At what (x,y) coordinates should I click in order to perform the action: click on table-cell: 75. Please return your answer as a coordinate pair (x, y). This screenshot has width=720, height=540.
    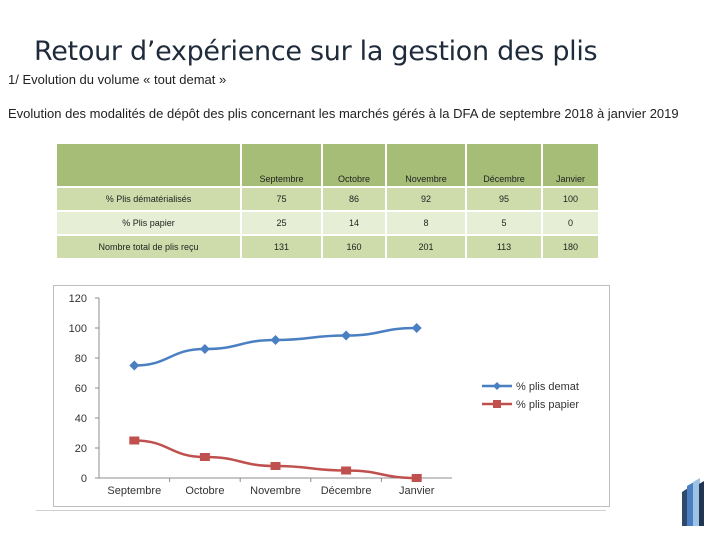
    Looking at the image, I should click on (281, 199).